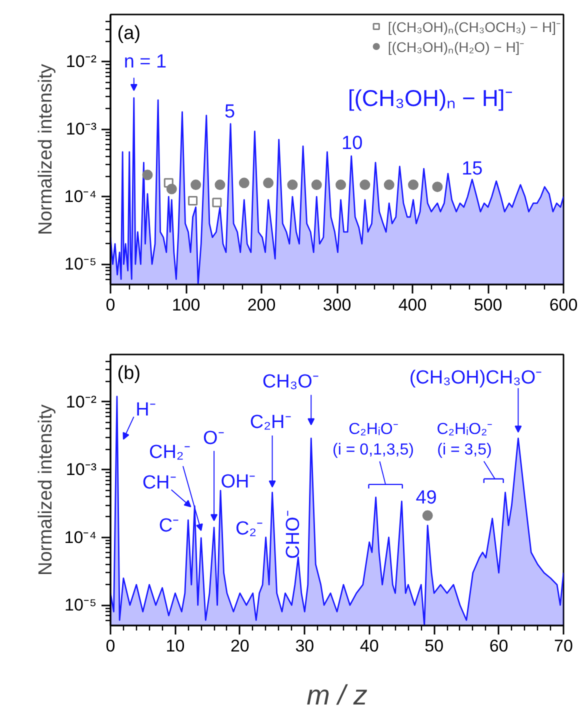 The width and height of the screenshot is (581, 719). Describe the element at coordinates (369, 646) in the screenshot. I see `x-tick-label: 40` at that location.